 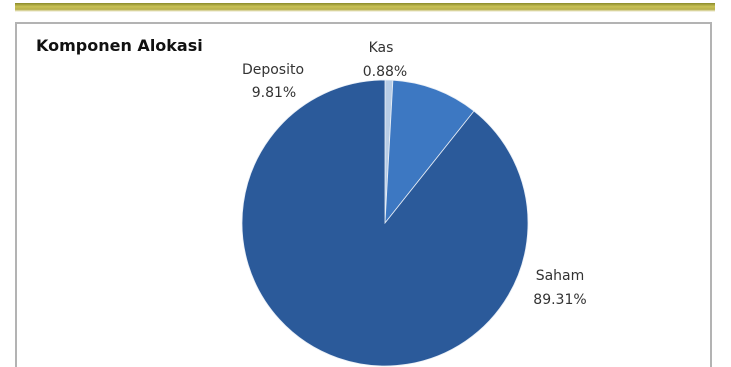 I want to click on slice-label-deposito: Deposito, so click(x=273, y=70).